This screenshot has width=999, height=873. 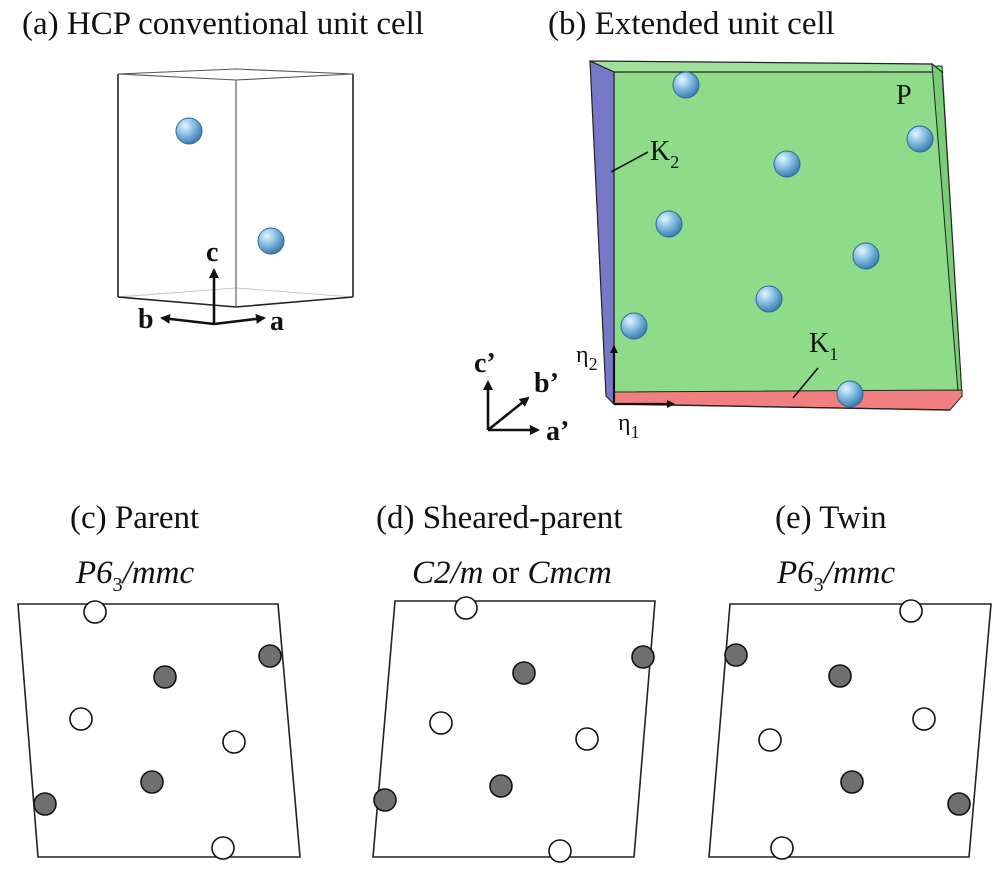 I want to click on panel-d-space-group: C2/m or Cmcm, so click(x=512, y=573).